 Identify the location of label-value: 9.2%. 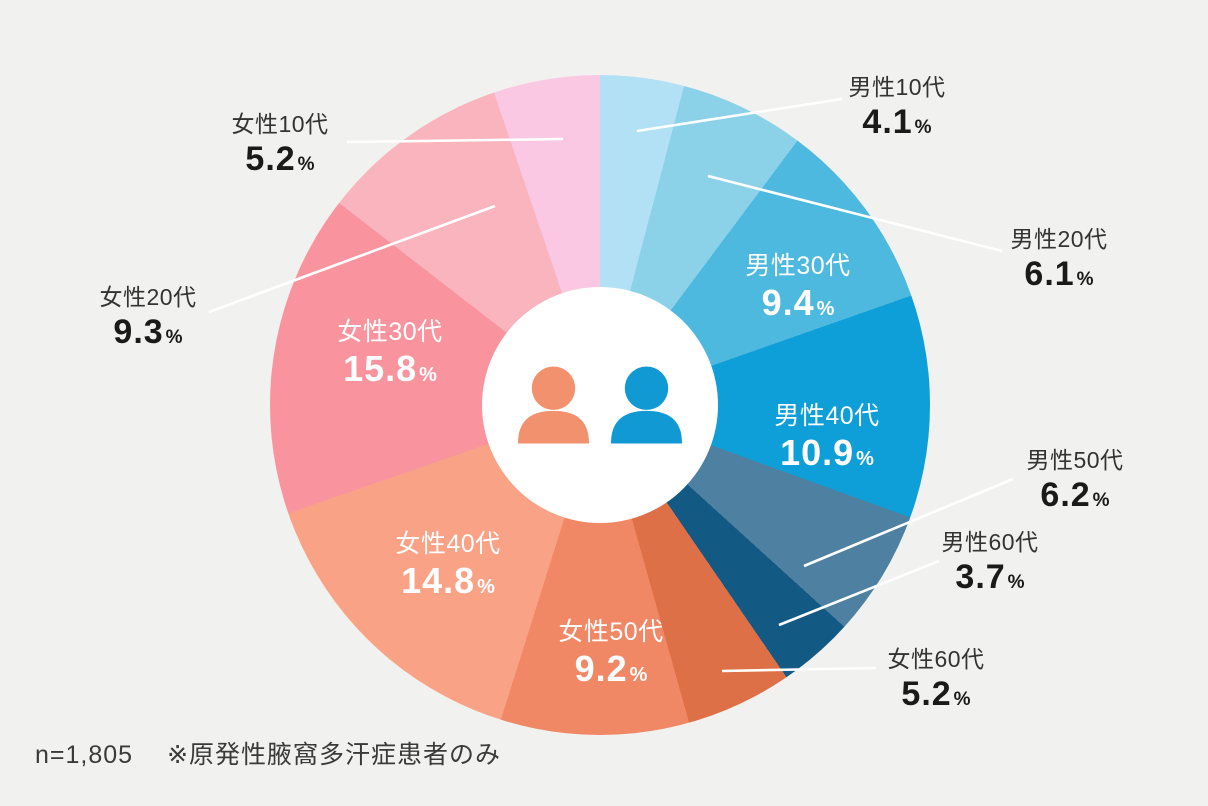
(611, 668).